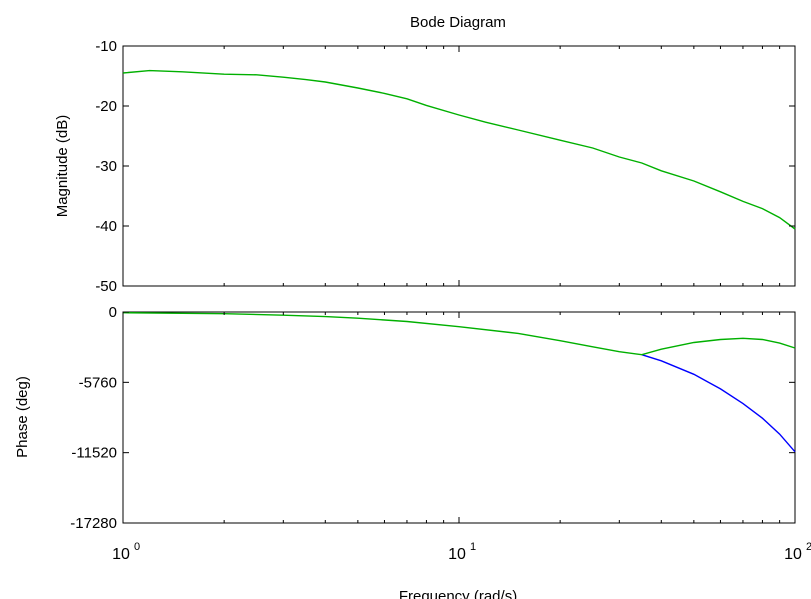 This screenshot has width=811, height=599. I want to click on phase-ytick-label: 0, so click(113, 312).